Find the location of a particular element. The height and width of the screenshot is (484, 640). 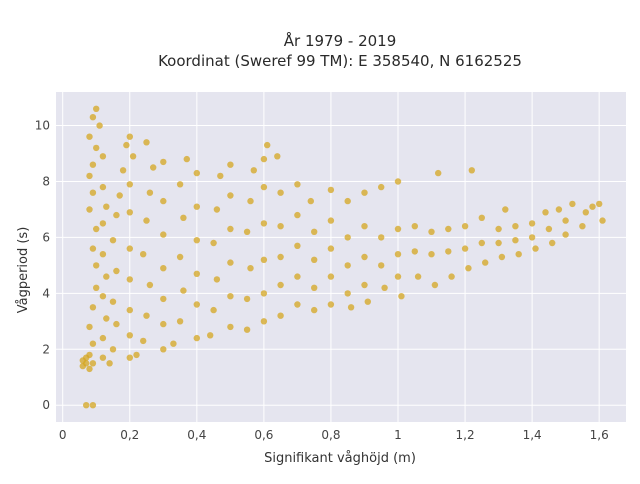

y-tick-label: 0 is located at coordinates (46, 405).